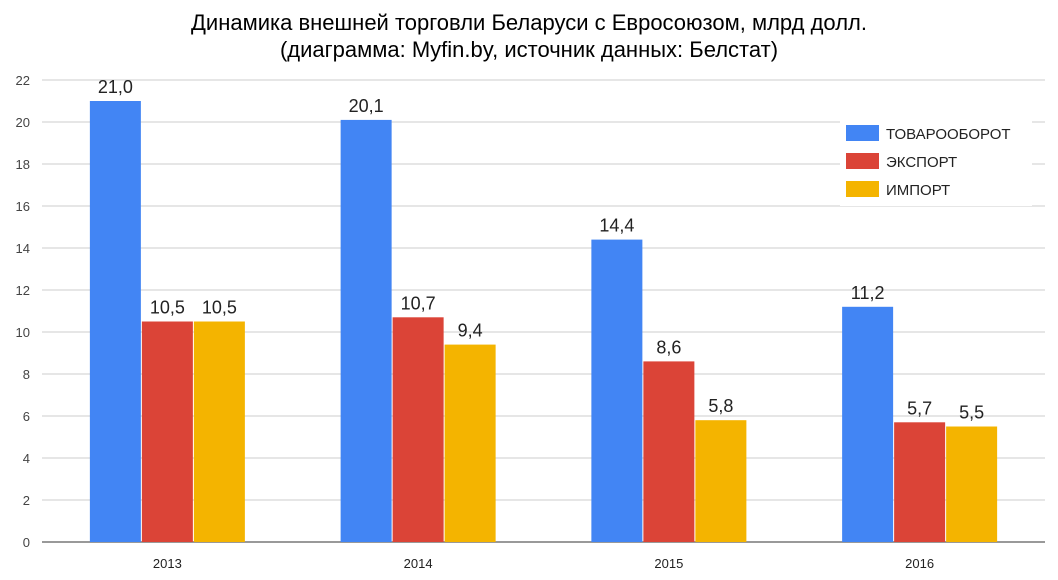  What do you see at coordinates (26, 416) in the screenshot?
I see `y-tick-label: 6` at bounding box center [26, 416].